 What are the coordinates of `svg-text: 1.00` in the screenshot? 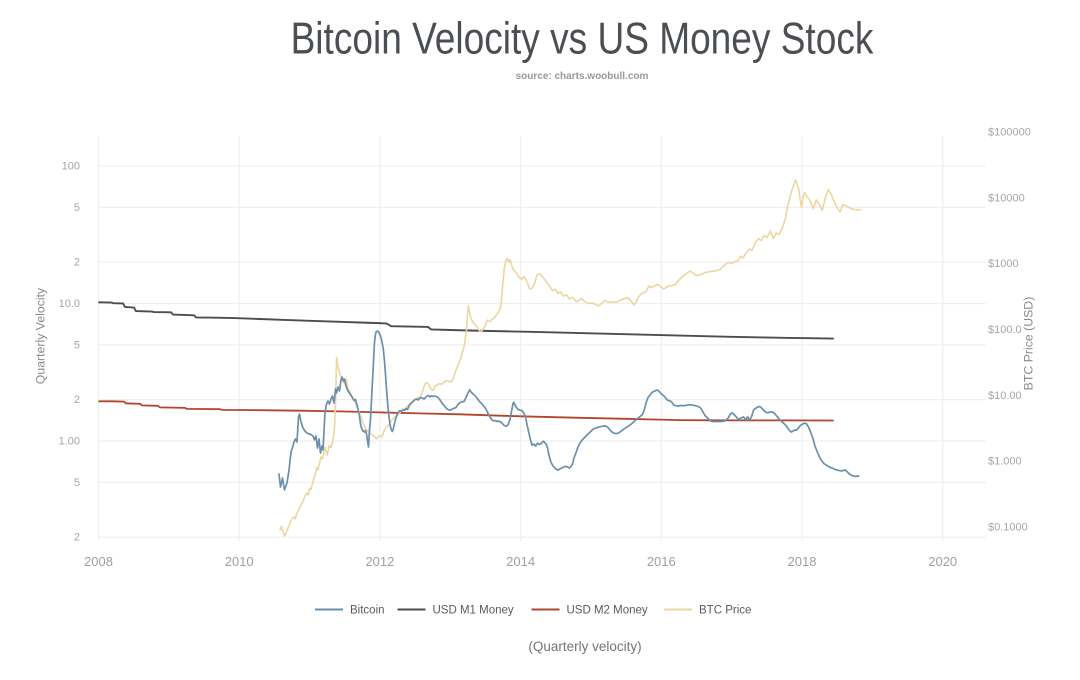 It's located at (69, 442).